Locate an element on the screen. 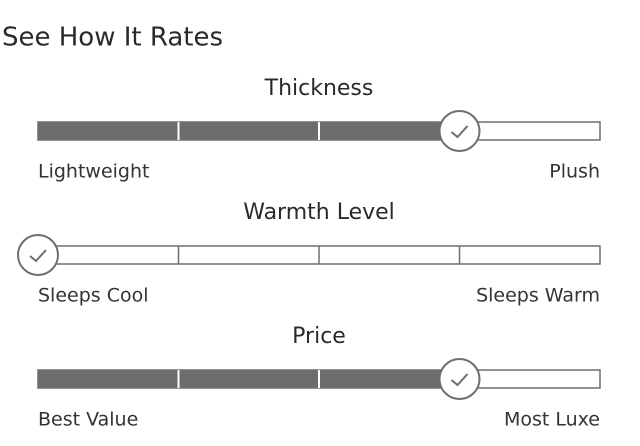  rating-label: Price is located at coordinates (319, 336).